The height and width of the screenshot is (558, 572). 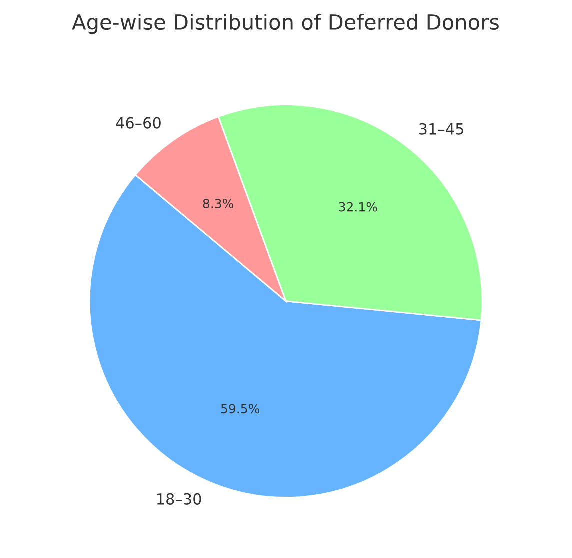 I want to click on chart-title: Age-wise Distribution of Deferred Donors, so click(x=285, y=24).